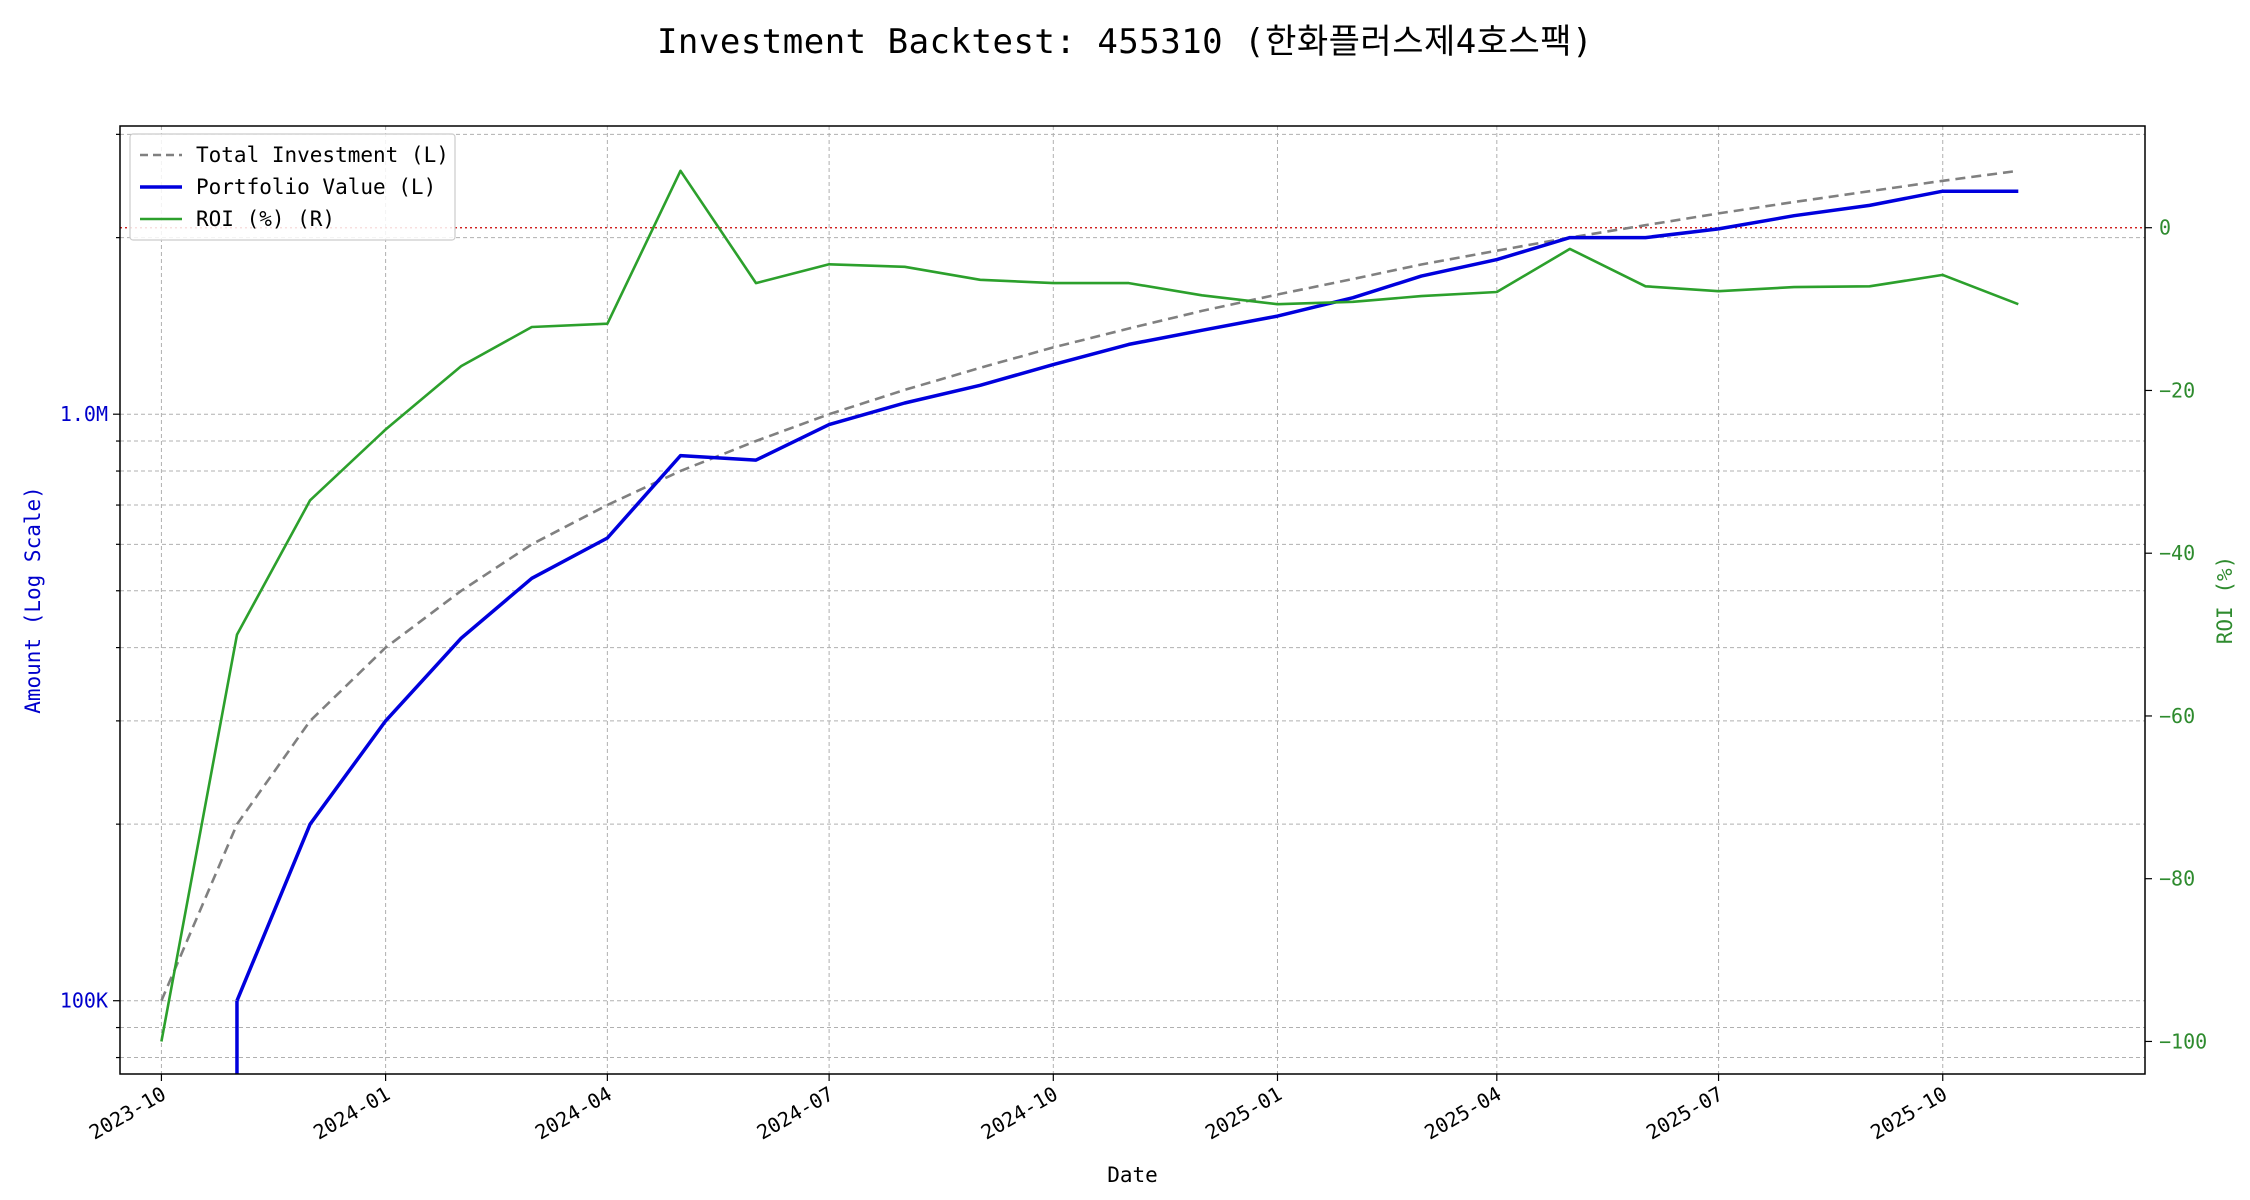  I want to click on x-tick-label: 2025-01, so click(1243, 1113).